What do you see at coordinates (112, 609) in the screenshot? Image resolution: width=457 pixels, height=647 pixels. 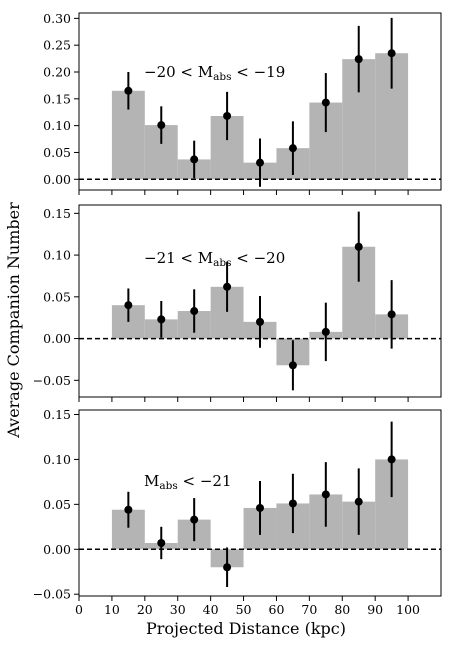 I see `x-tick-label: 10` at bounding box center [112, 609].